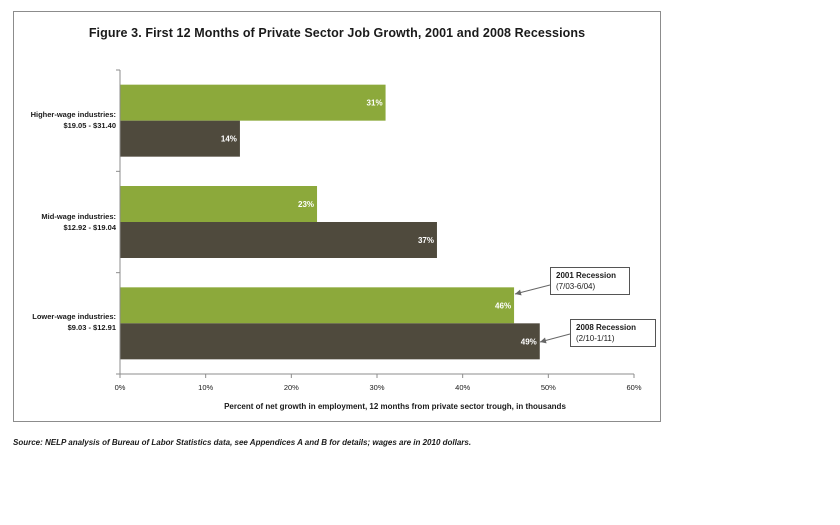 This screenshot has width=840, height=525. I want to click on category-label-line: Higher-wage industries:, so click(73, 114).